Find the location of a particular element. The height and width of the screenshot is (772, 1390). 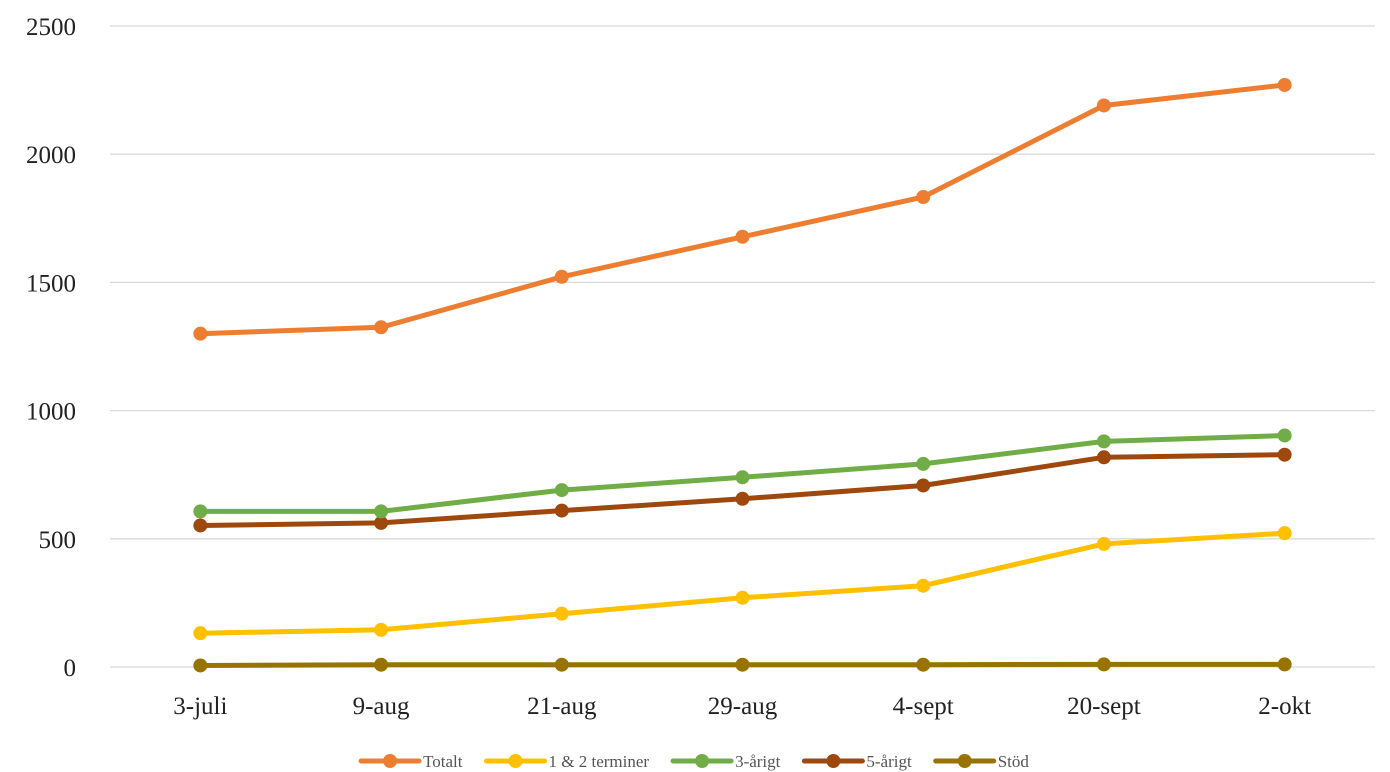

legend: Totalt 1 & 2 terminer 3-årigt 5-årigt Stöd is located at coordinates (694, 761).